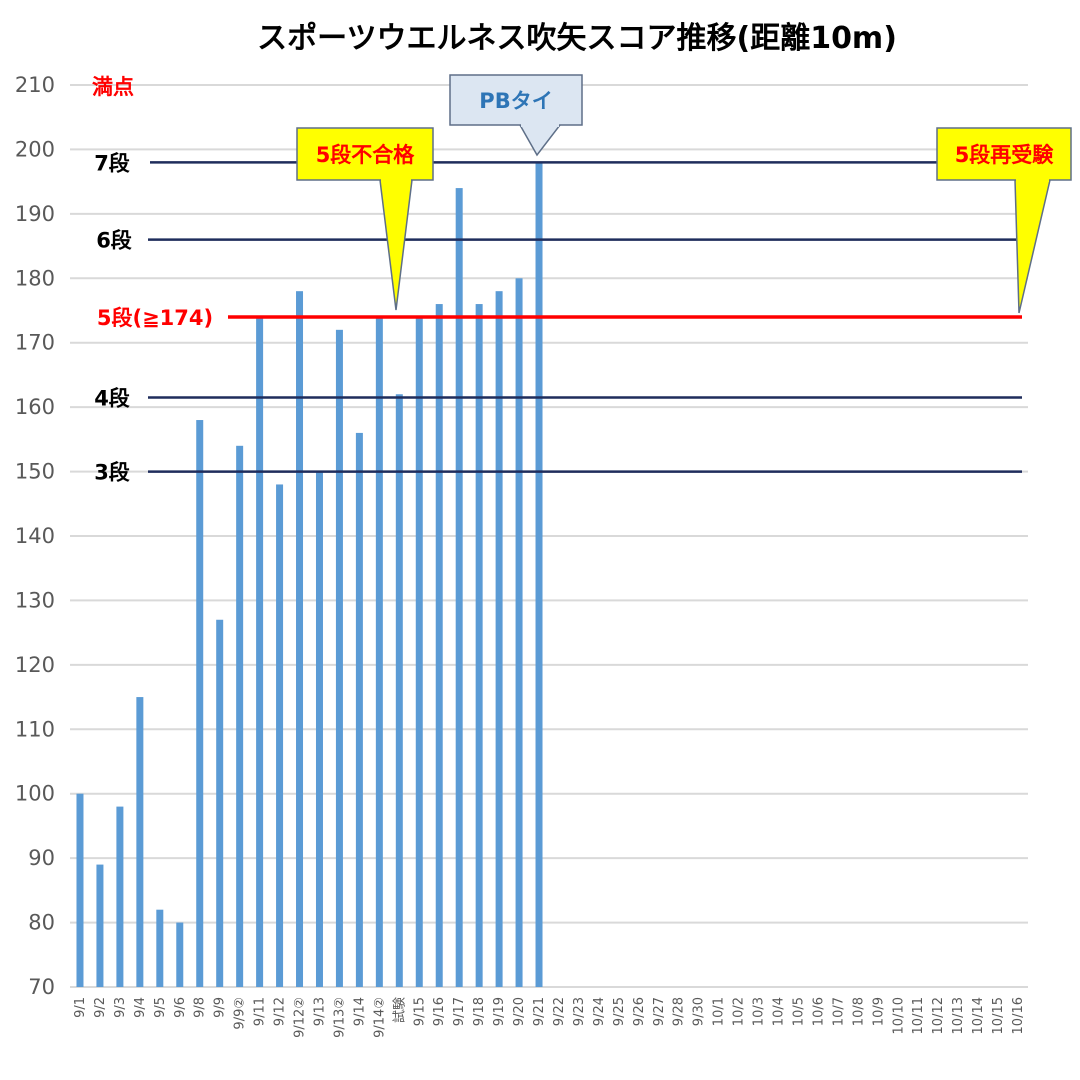  What do you see at coordinates (112, 473) in the screenshot?
I see `reference-line-label: 3段` at bounding box center [112, 473].